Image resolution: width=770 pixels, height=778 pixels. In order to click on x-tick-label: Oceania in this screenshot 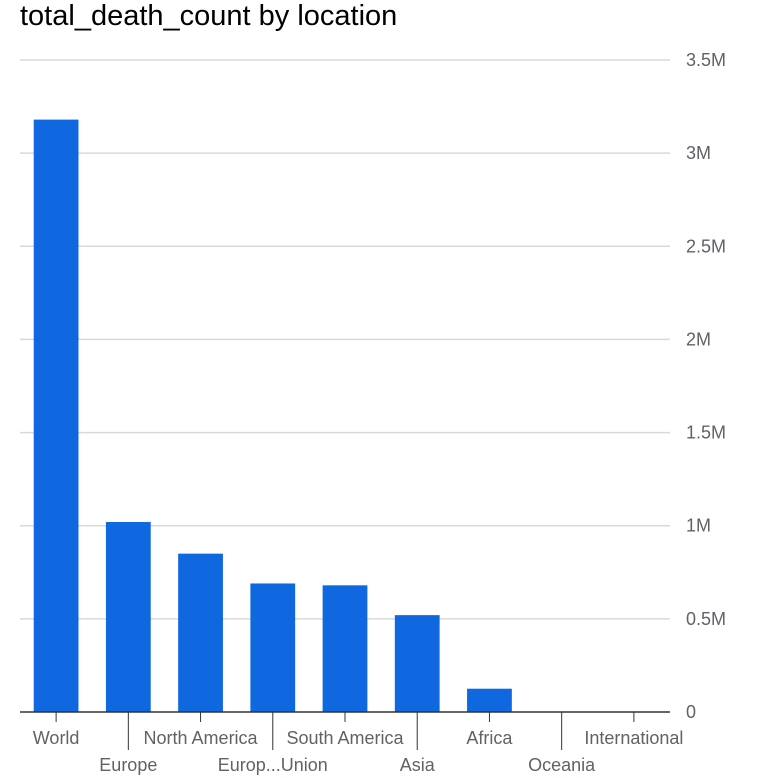, I will do `click(562, 765)`.